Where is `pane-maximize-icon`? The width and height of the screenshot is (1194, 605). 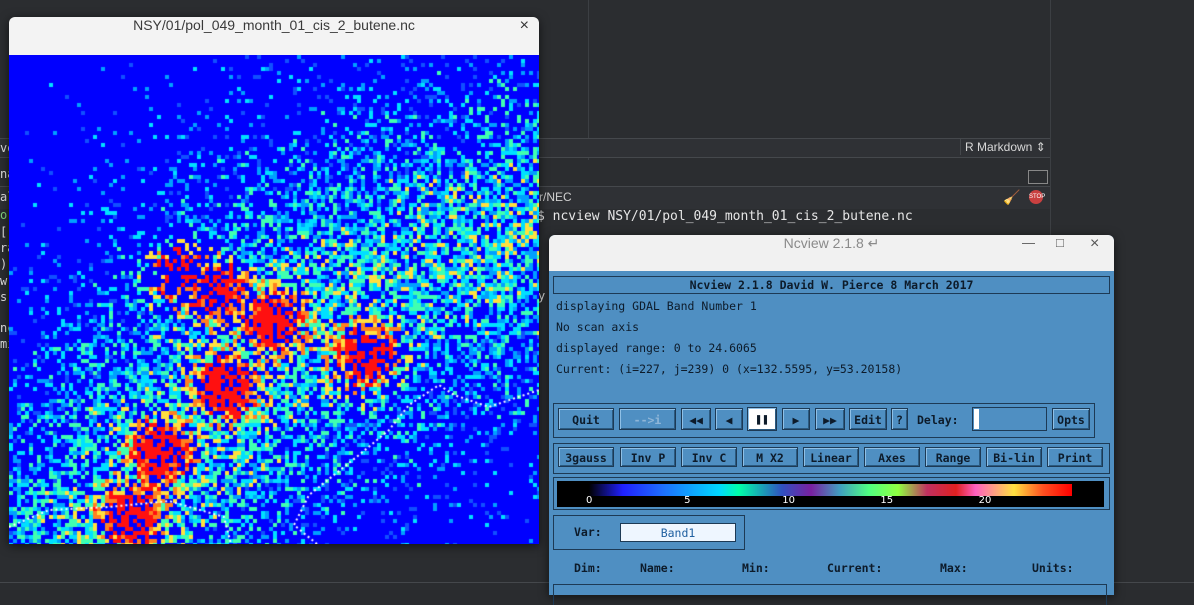 pane-maximize-icon is located at coordinates (1038, 177).